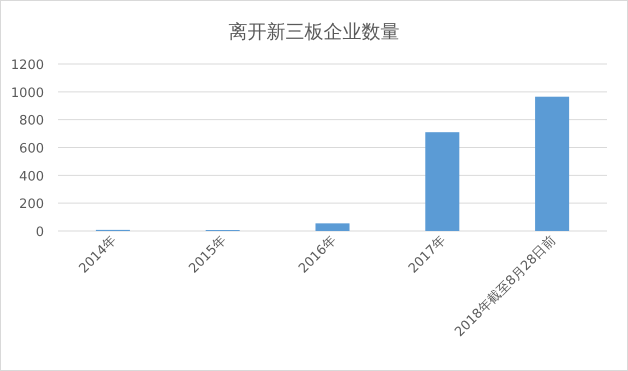 The image size is (628, 371). Describe the element at coordinates (31, 149) in the screenshot. I see `y-tick-label: 600` at that location.